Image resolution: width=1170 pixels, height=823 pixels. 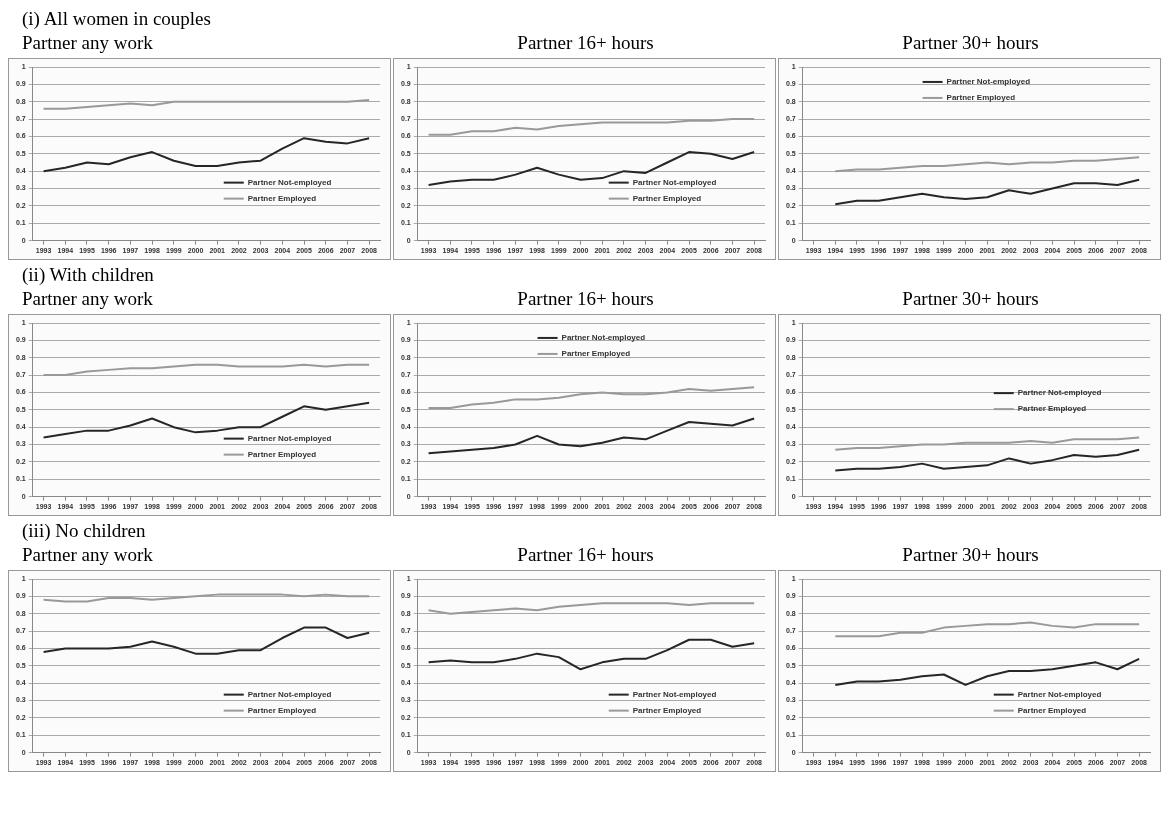 I want to click on text: (iii) No children, so click(x=84, y=530).